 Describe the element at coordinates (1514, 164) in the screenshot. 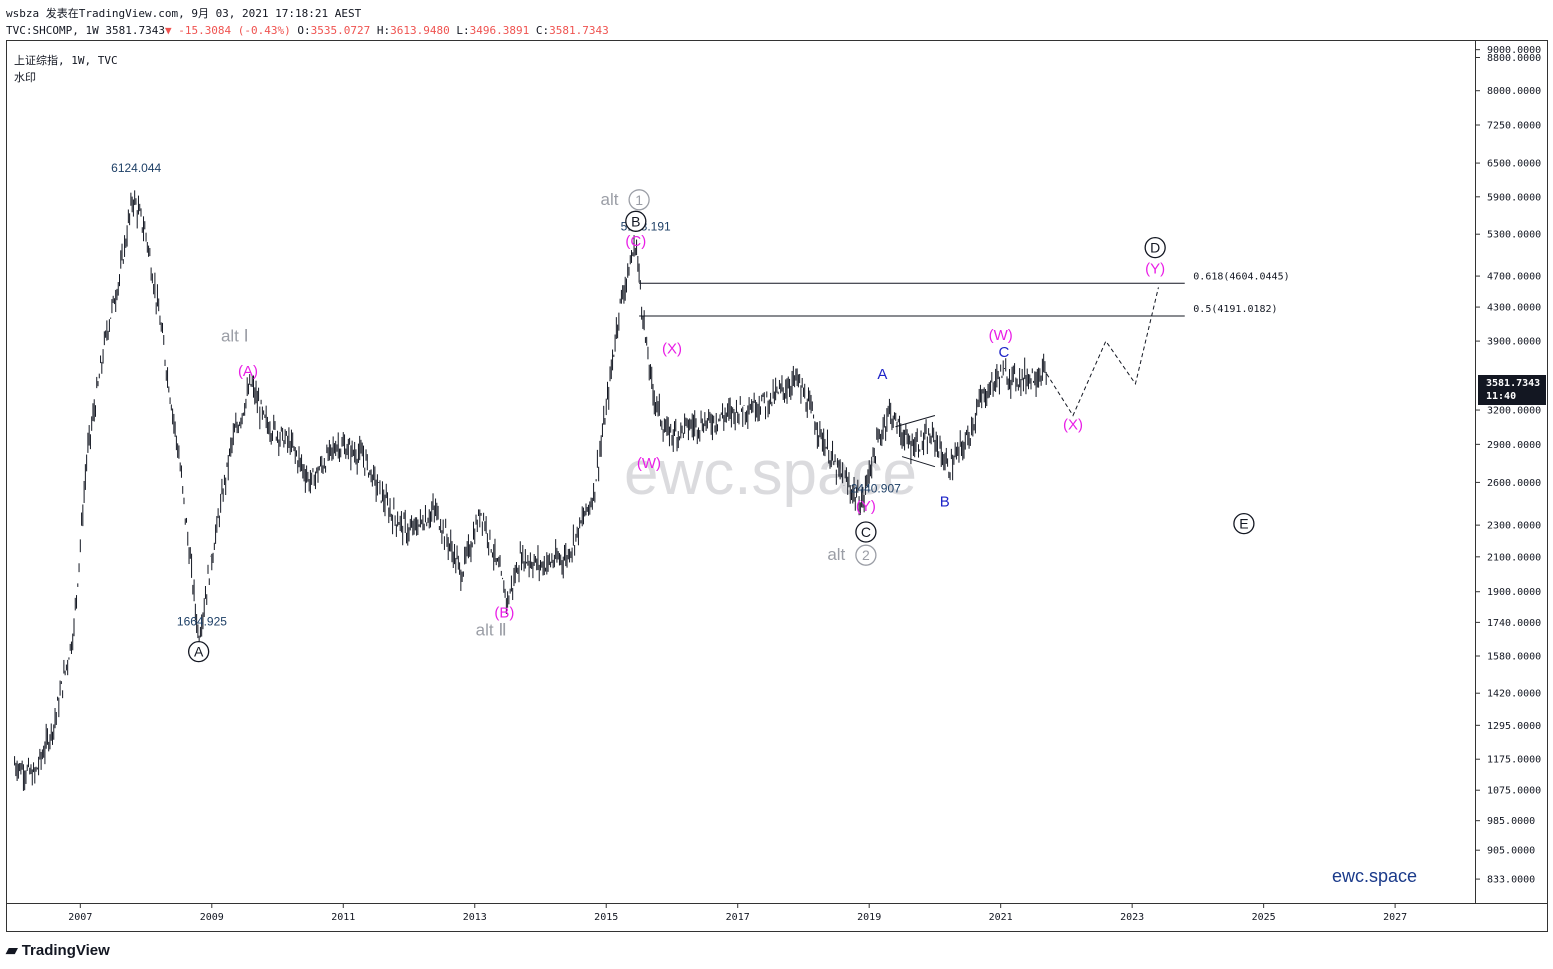

I see `y-tick-label: 6500.0000` at that location.